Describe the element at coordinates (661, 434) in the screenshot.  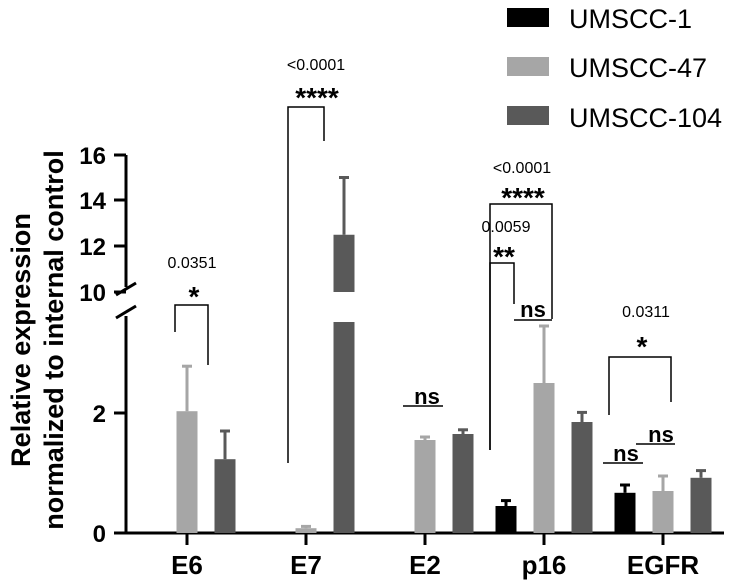
I see `ns-egfr-2: ns` at that location.